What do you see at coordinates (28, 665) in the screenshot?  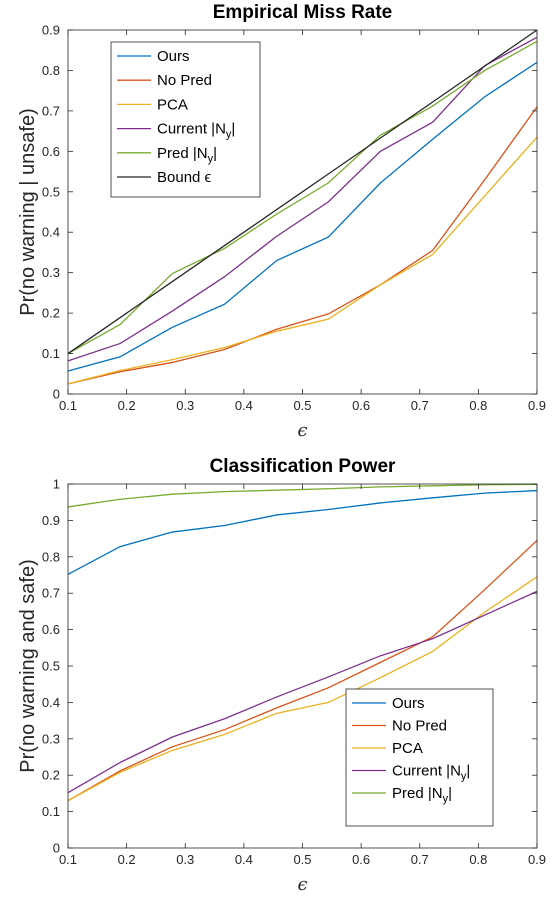 I see `y-axis-label: Pr(no warning and safe)` at bounding box center [28, 665].